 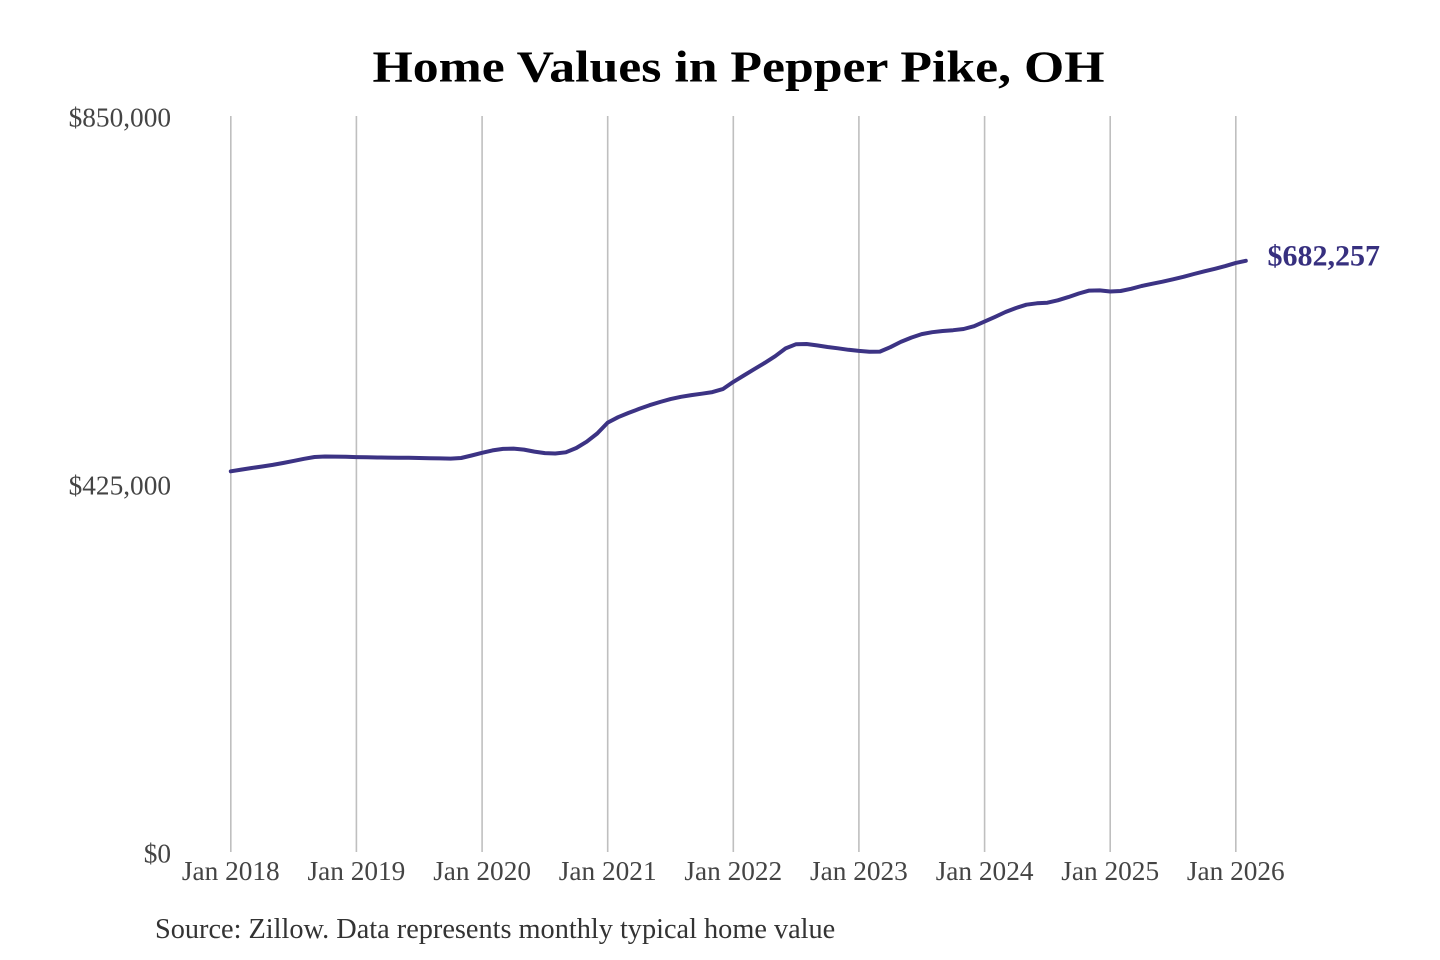 What do you see at coordinates (157, 854) in the screenshot?
I see `svg-text: $0` at bounding box center [157, 854].